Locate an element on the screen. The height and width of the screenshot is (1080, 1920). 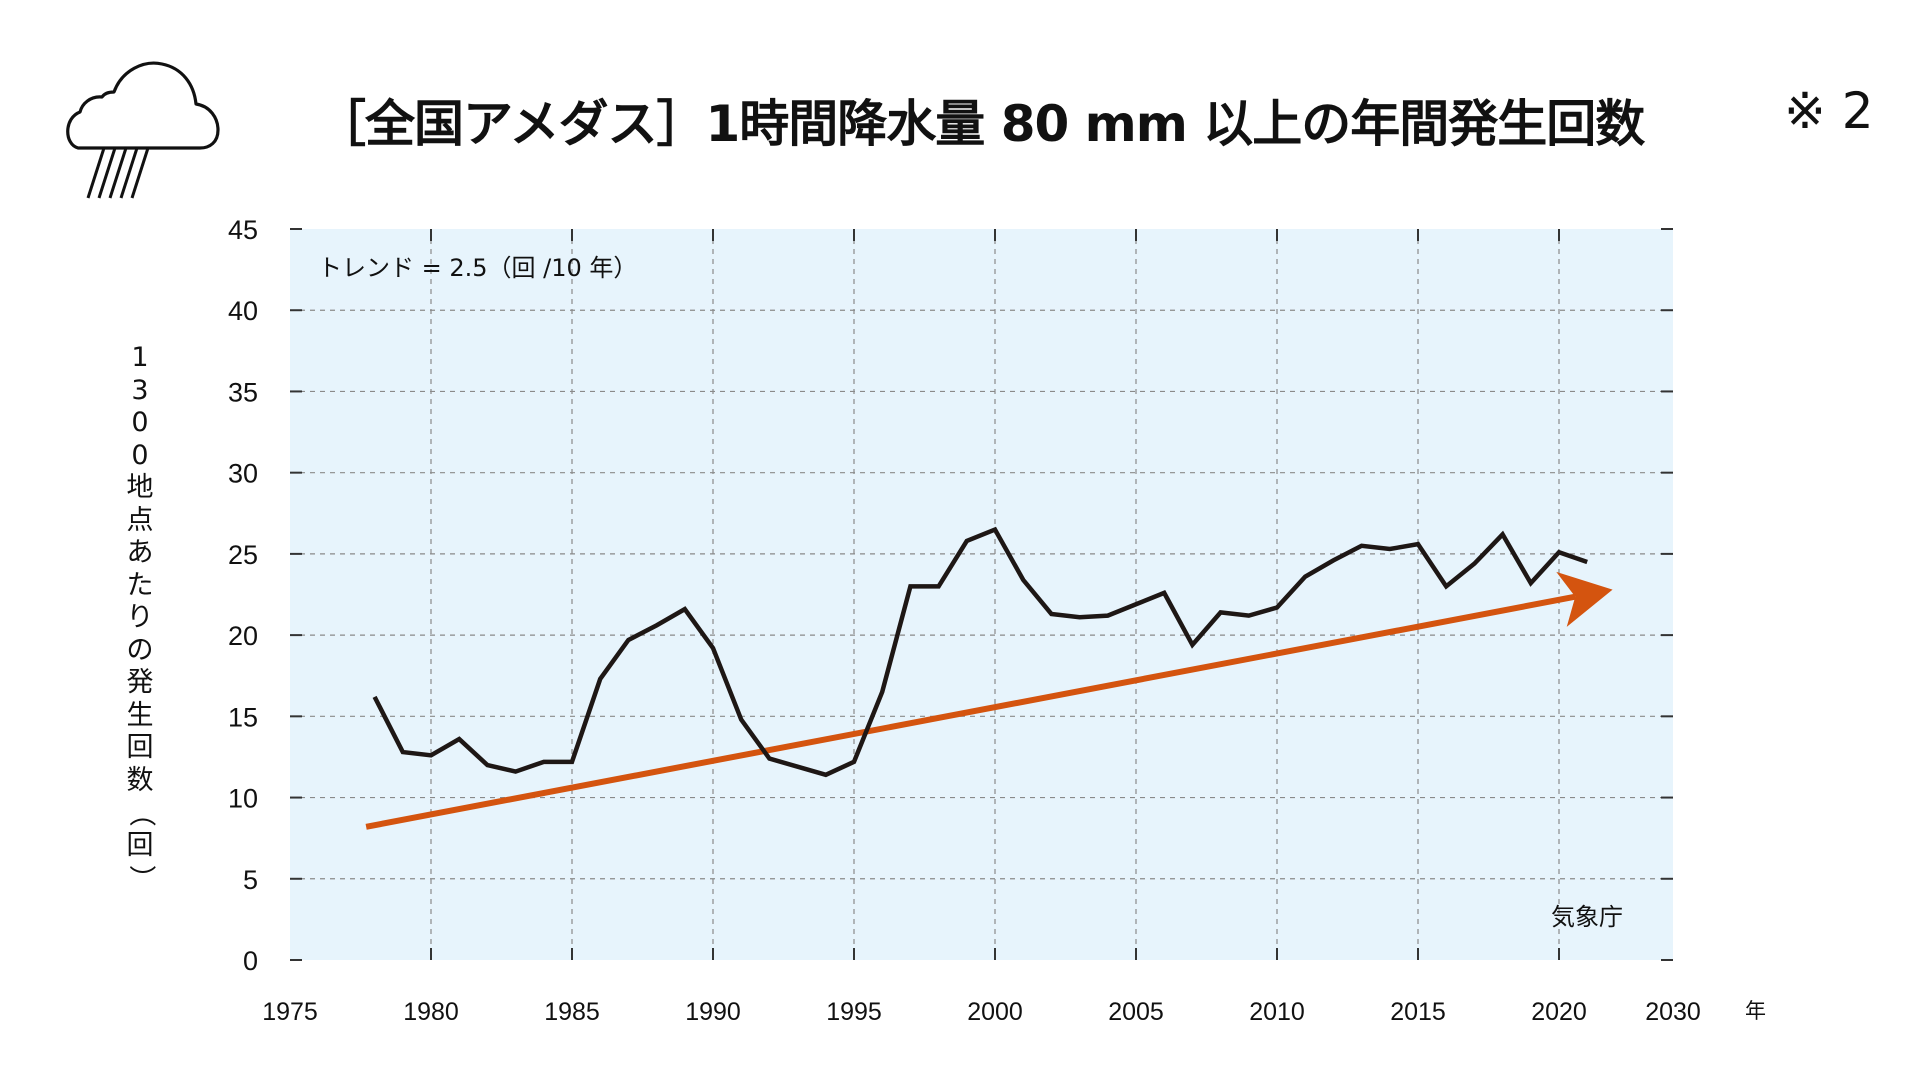
y-axis-label-char: 発 is located at coordinates (140, 682).